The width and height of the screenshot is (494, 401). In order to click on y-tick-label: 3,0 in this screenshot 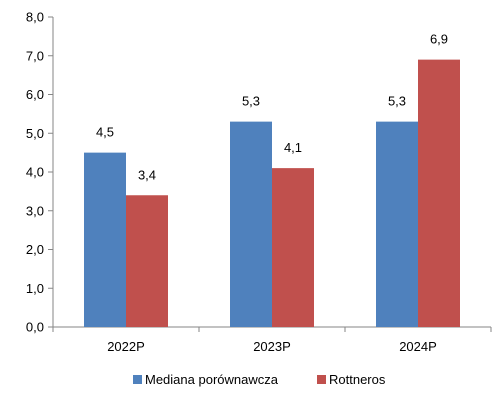, I will do `click(35, 210)`.